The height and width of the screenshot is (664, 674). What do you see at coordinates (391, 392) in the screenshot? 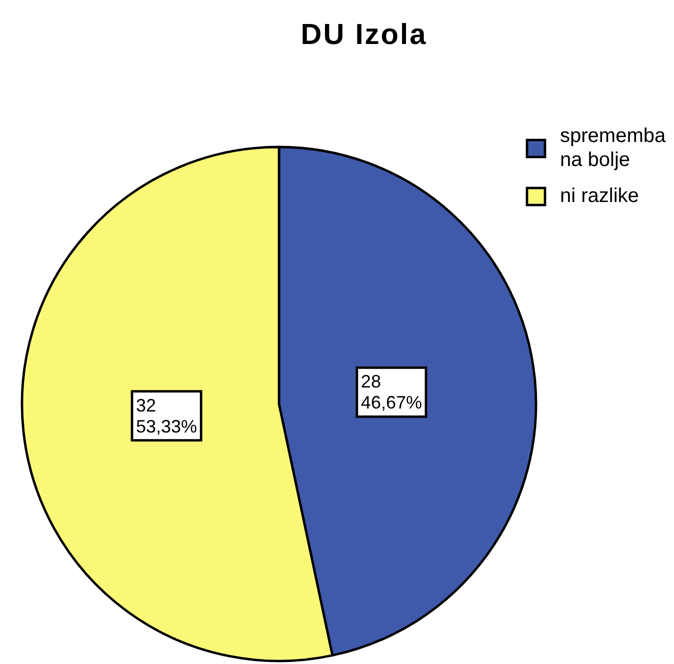
I see `data-label: 28 46,67%` at bounding box center [391, 392].